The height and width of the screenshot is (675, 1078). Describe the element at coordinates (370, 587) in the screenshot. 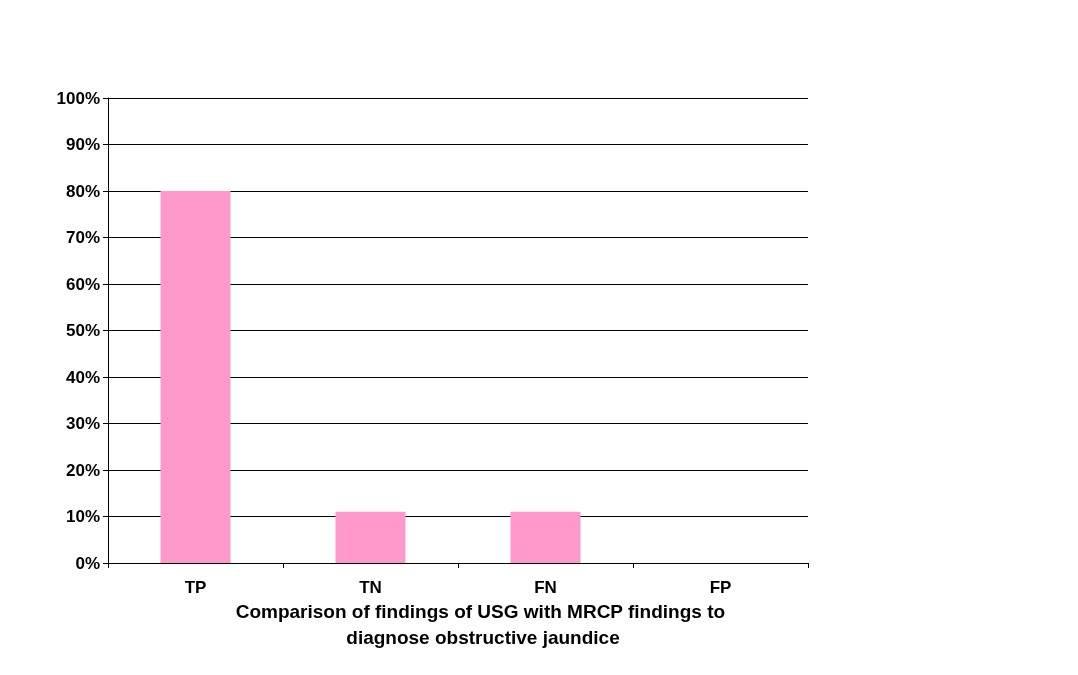

I see `x-tick-label: TN` at that location.